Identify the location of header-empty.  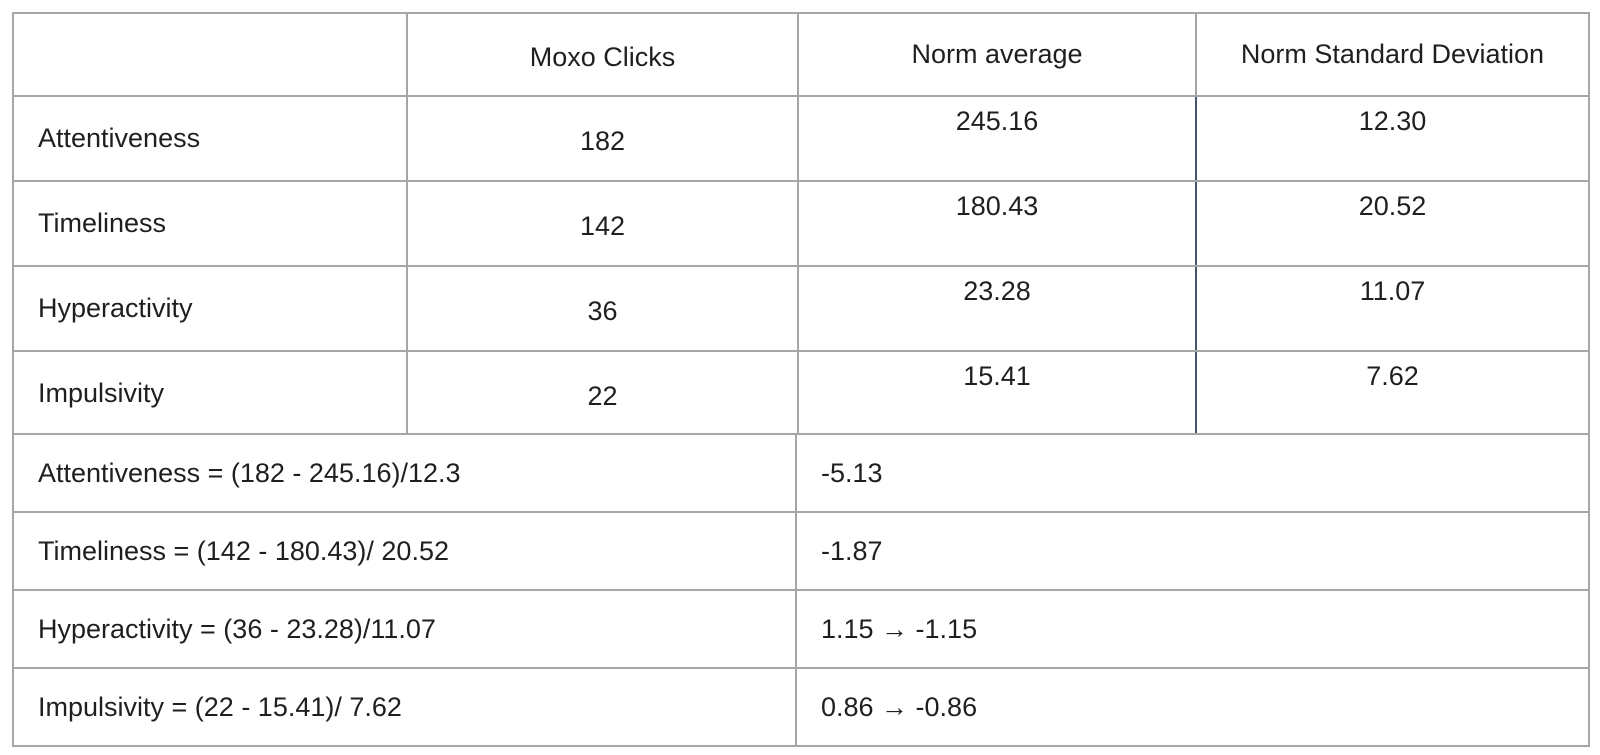
(210, 54).